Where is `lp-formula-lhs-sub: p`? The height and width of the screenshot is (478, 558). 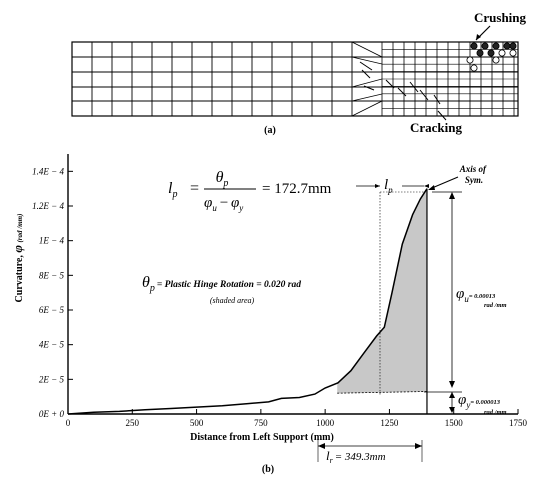
lp-formula-lhs-sub: p is located at coordinates (174, 194).